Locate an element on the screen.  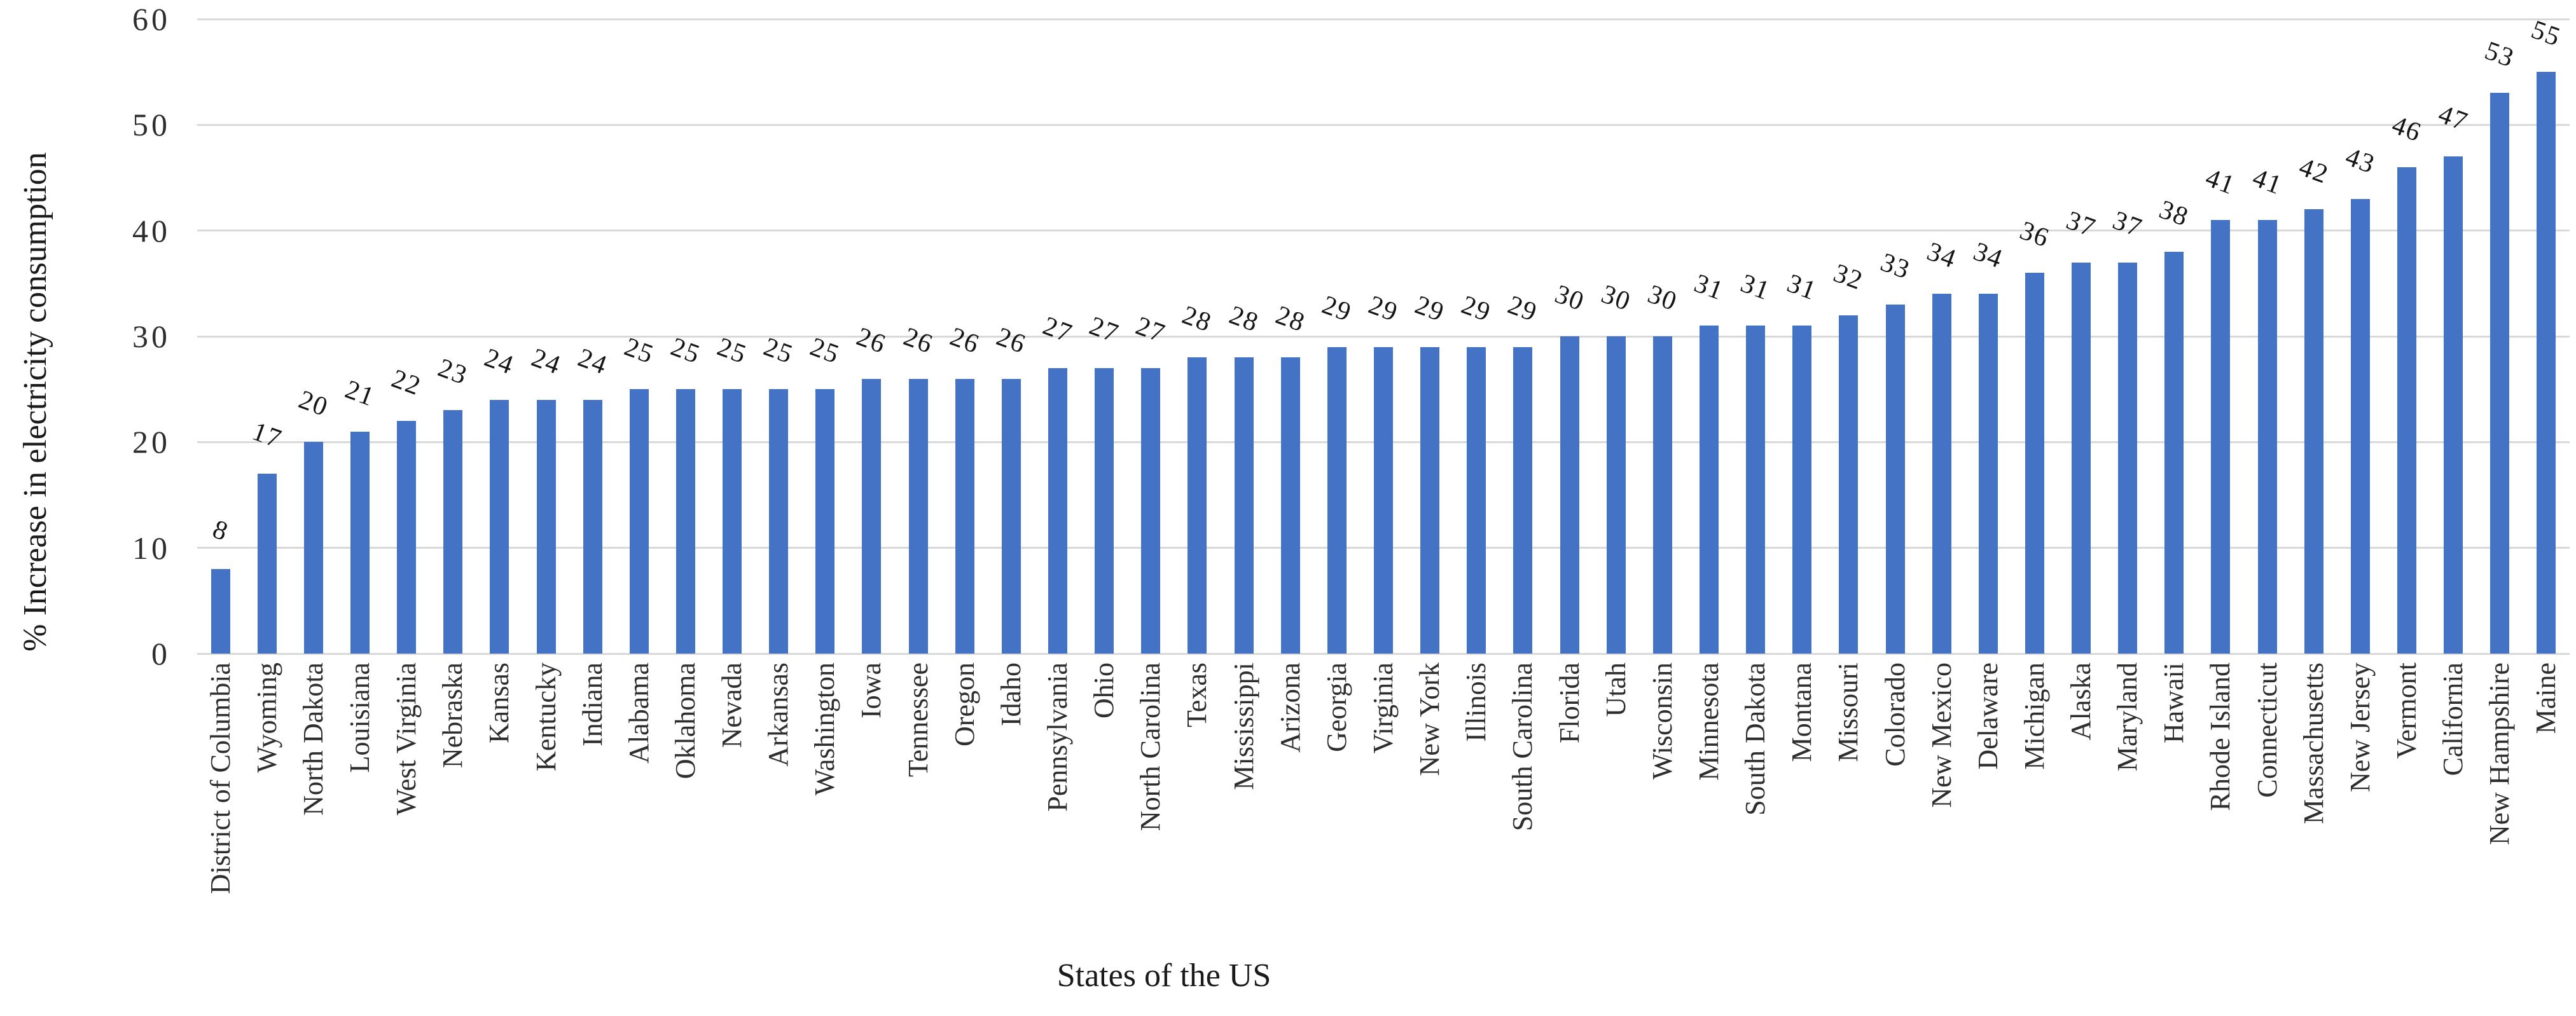
x-tick-label: Nebraska is located at coordinates (453, 716).